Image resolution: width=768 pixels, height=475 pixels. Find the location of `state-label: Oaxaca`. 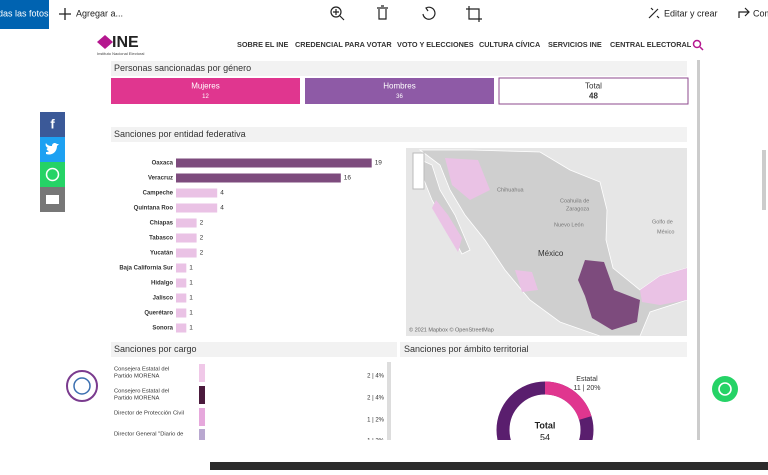

state-label: Oaxaca is located at coordinates (163, 164).